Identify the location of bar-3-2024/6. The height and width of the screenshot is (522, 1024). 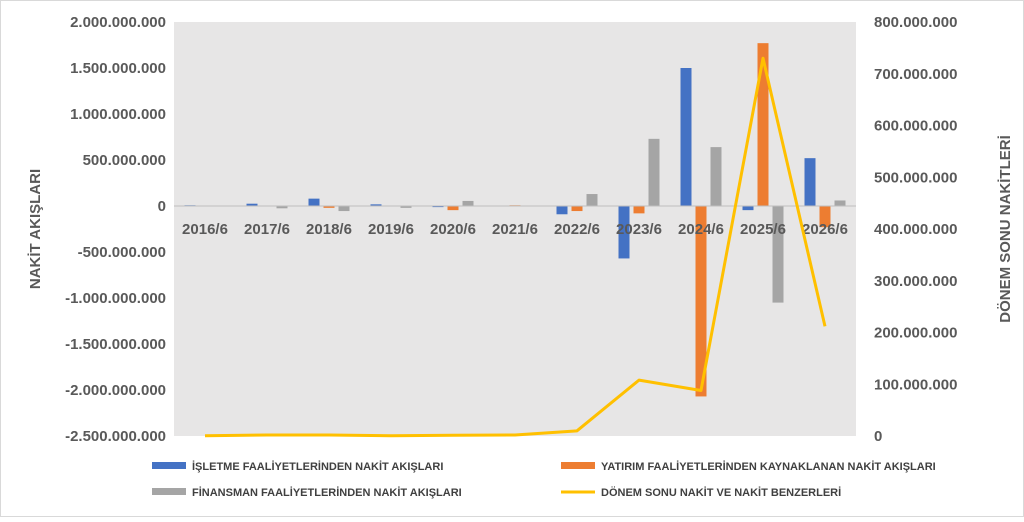
(716, 176).